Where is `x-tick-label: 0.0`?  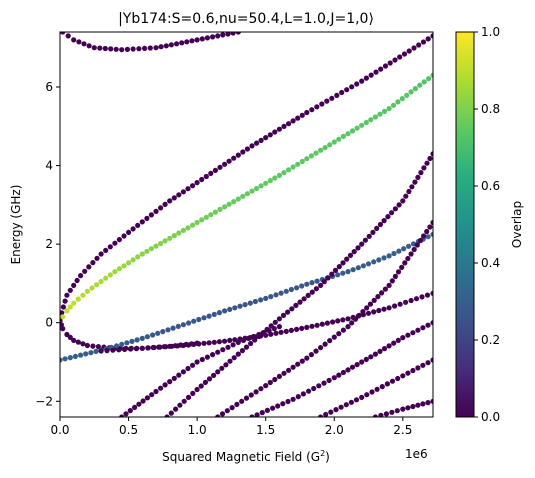
x-tick-label: 0.0 is located at coordinates (59, 430).